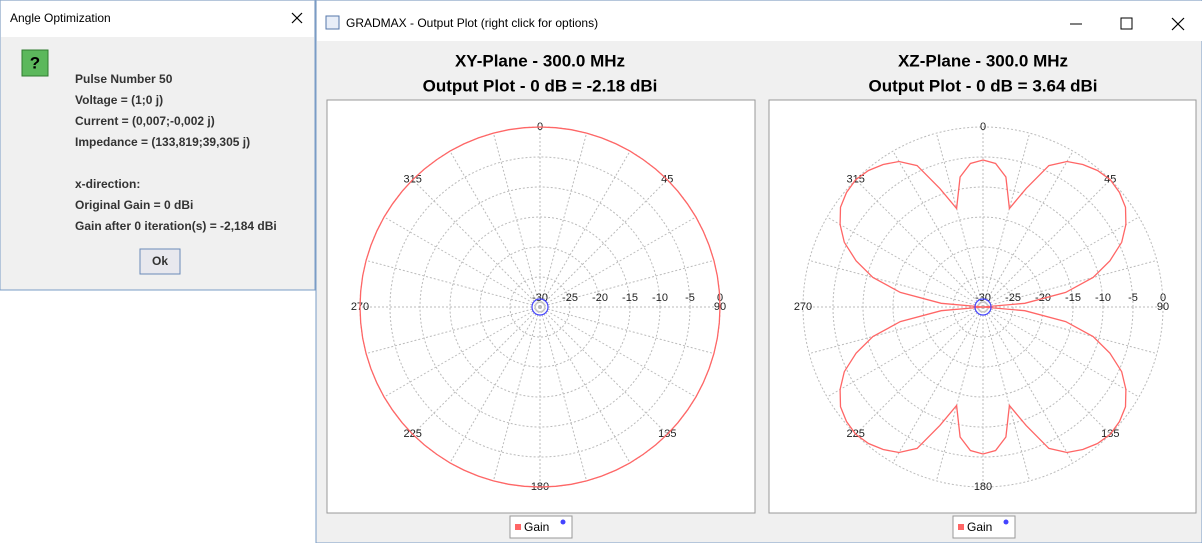  I want to click on dialog-line: Original Gain = 0 dBi, so click(134, 205).